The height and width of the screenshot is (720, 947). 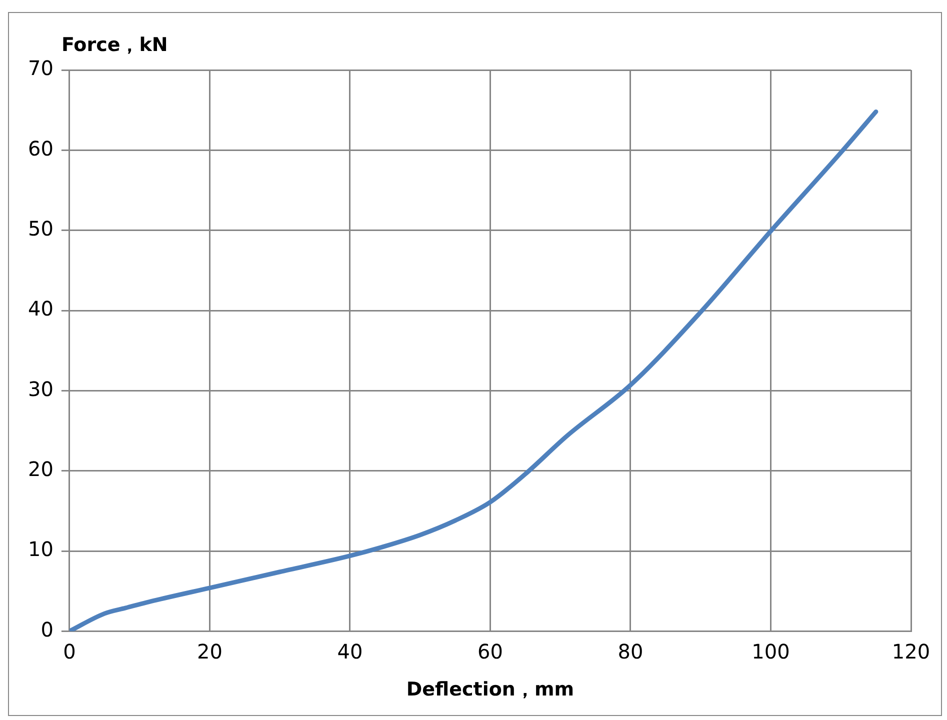 I want to click on y-tick-label: 70, so click(x=41, y=68).